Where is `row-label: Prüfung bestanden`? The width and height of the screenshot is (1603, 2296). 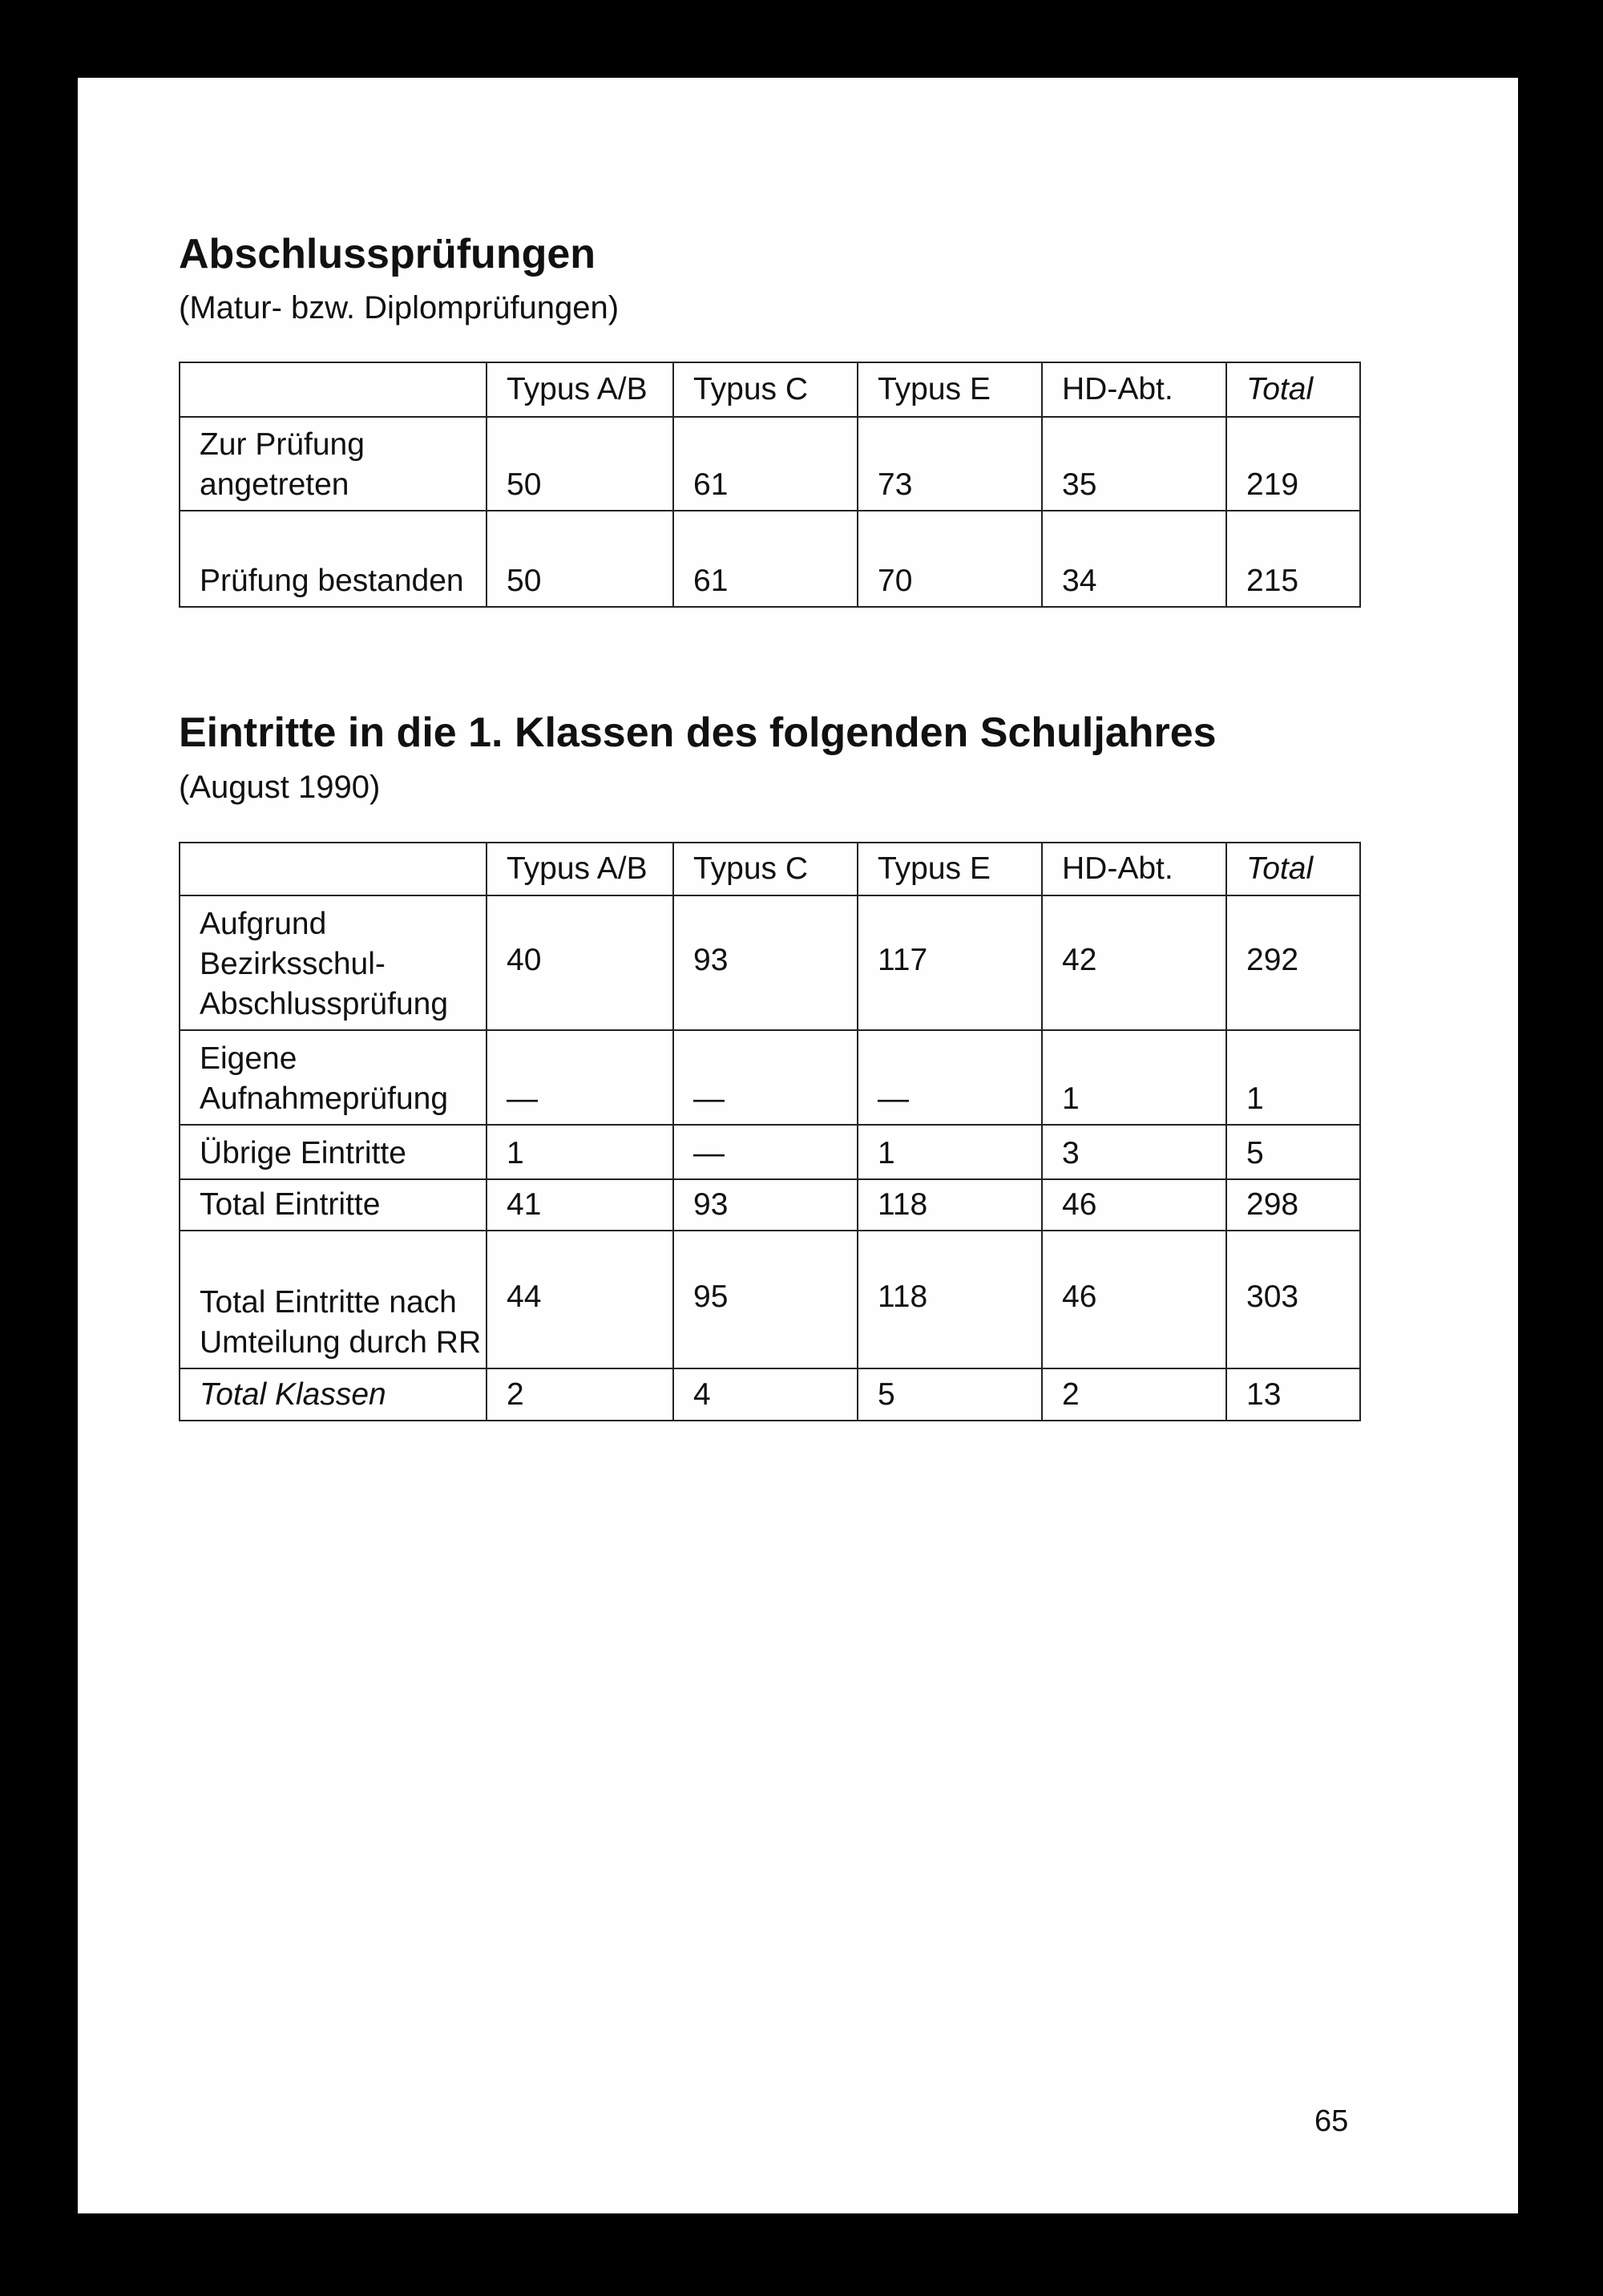
row-label: Prüfung bestanden is located at coordinates (333, 559).